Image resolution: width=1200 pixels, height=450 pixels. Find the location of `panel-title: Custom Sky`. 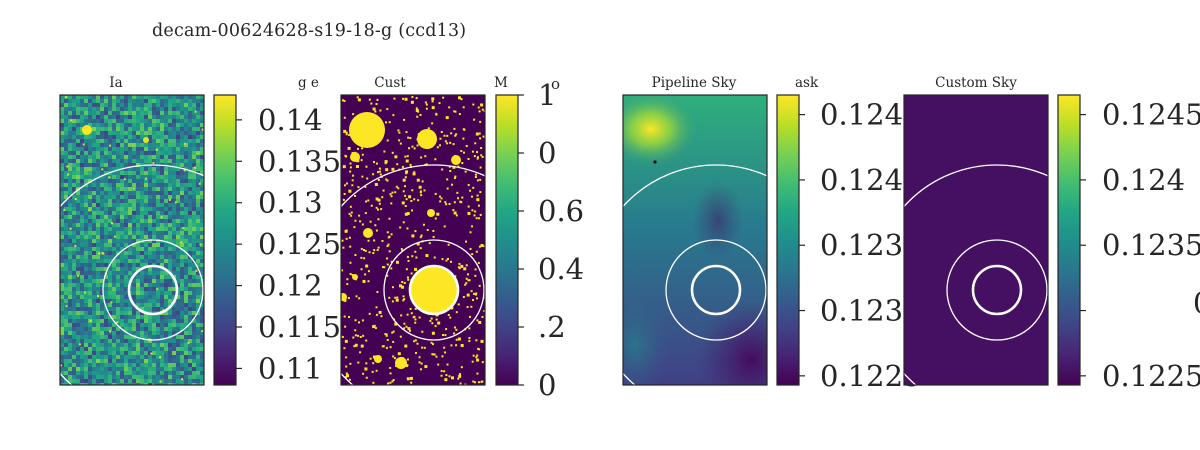

panel-title: Custom Sky is located at coordinates (976, 83).